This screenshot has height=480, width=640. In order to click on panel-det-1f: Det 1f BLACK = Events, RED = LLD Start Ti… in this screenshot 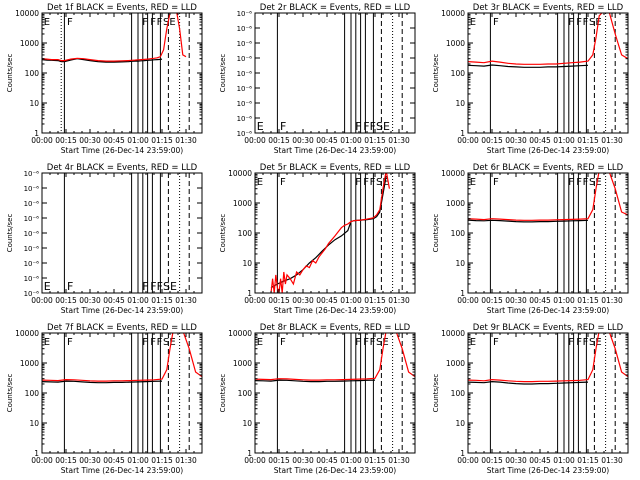, I will do `click(104, 79)`.